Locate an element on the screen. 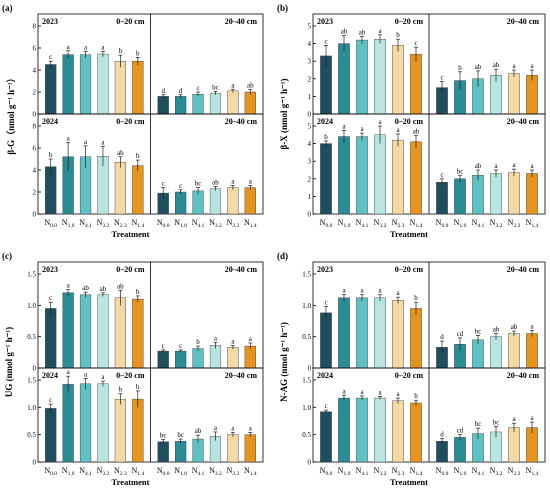 The width and height of the screenshot is (550, 501). y-tick-label: 5 is located at coordinates (310, 127).